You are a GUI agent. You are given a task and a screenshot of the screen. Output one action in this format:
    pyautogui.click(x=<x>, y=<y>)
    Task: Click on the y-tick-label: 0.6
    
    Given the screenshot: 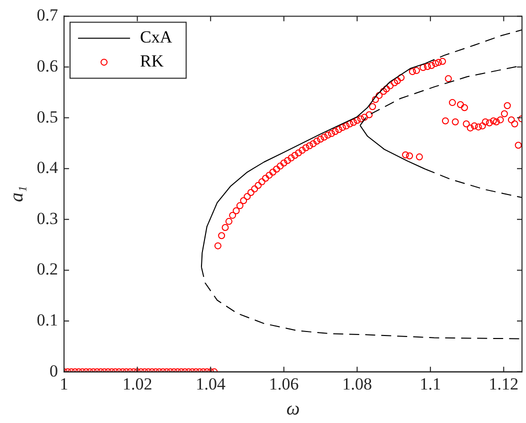 What is the action you would take?
    pyautogui.click(x=47, y=66)
    